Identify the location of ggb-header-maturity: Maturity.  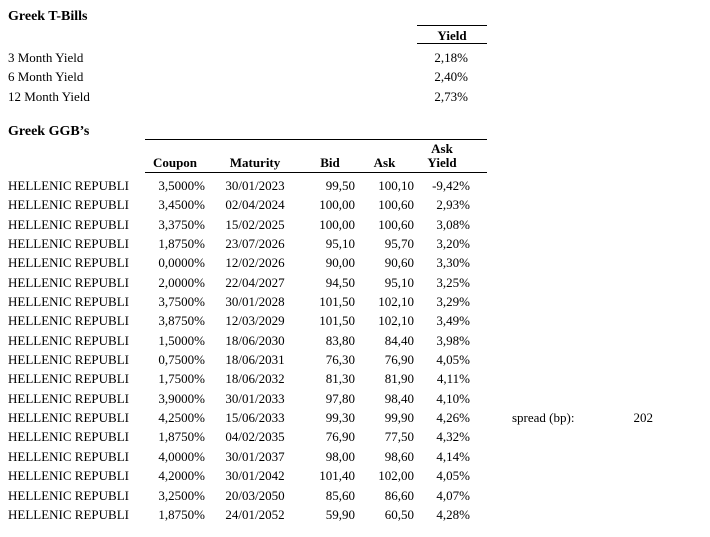
(255, 162).